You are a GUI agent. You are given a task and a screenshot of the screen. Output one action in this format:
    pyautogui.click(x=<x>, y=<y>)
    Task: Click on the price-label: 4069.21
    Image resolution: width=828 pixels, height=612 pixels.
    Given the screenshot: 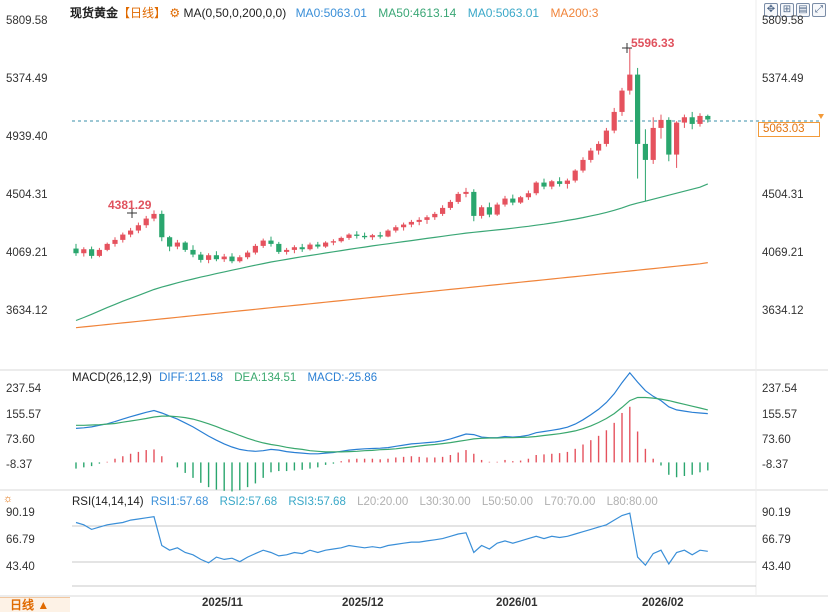 What is the action you would take?
    pyautogui.click(x=27, y=253)
    